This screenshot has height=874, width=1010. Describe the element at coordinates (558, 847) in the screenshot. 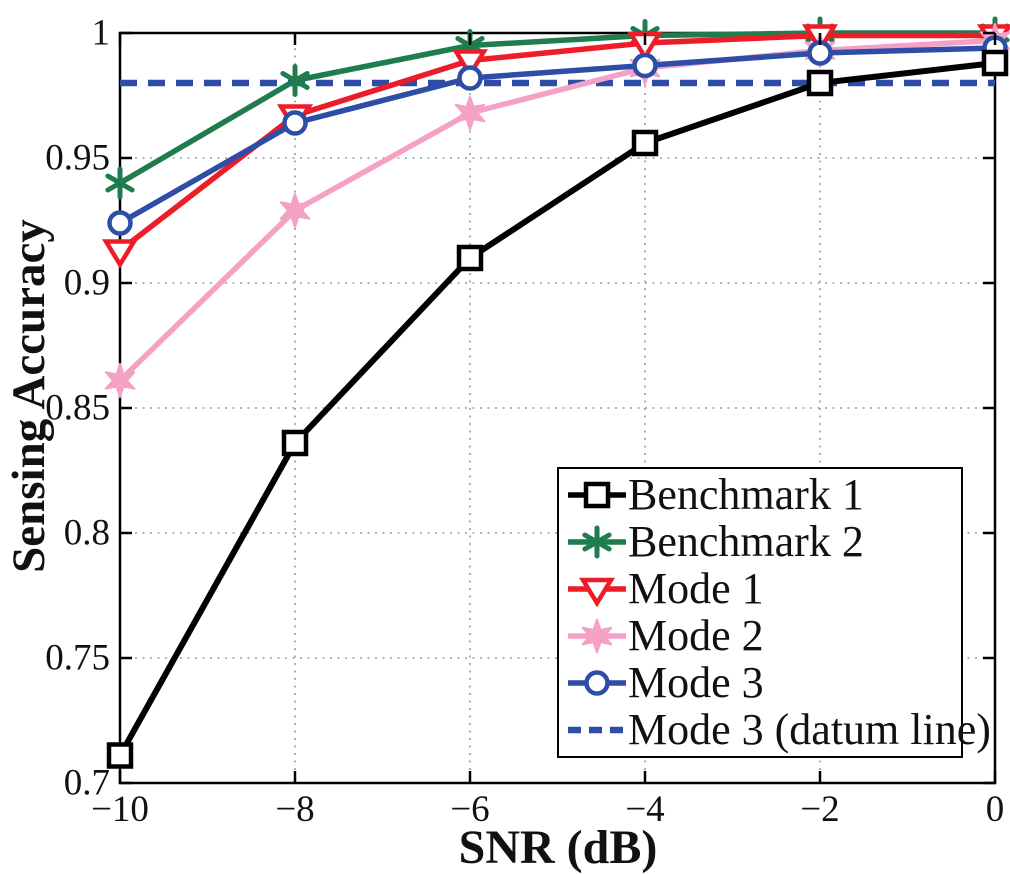

I see `x-axis-label: SNR (dB)` at that location.